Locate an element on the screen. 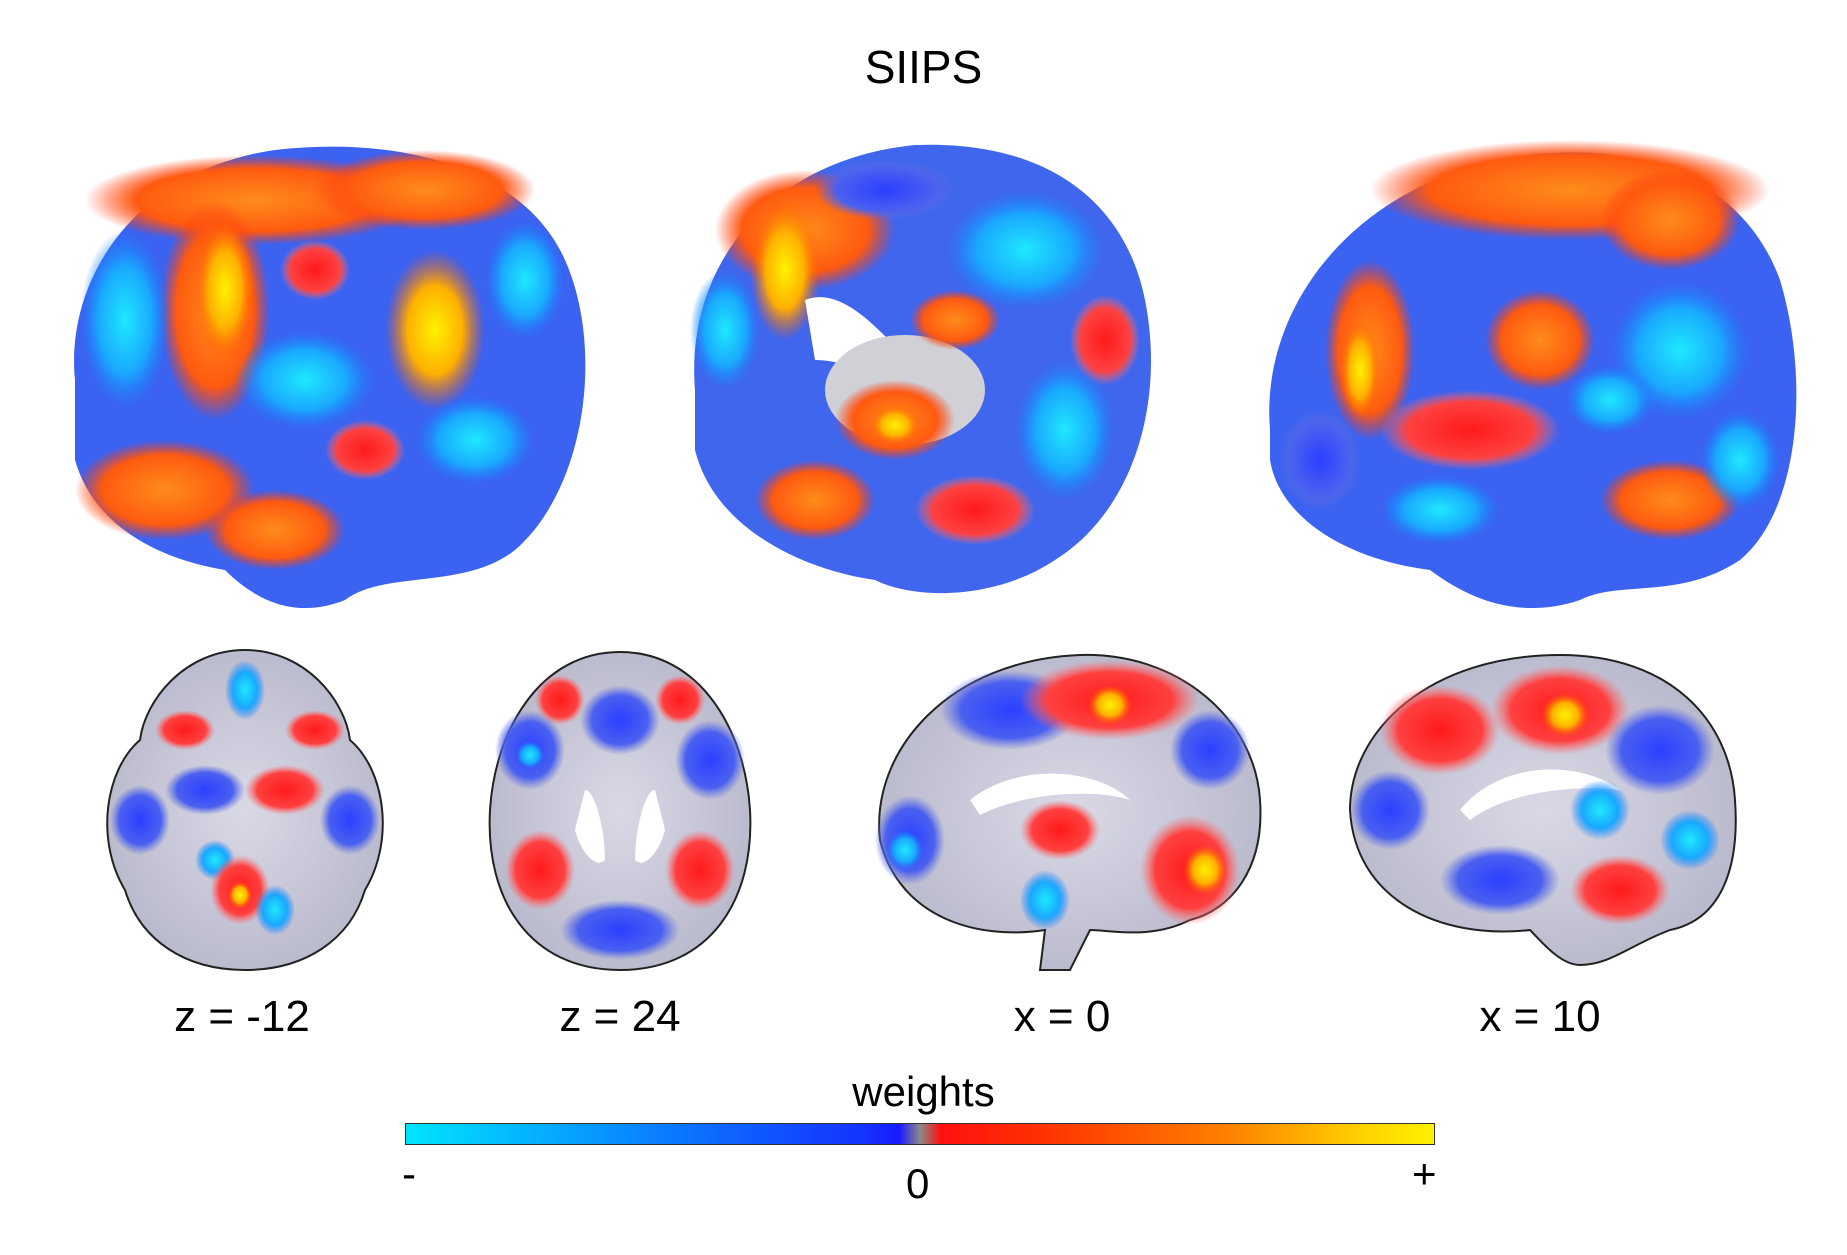 The height and width of the screenshot is (1255, 1847). colorbar-zero-label: 0 is located at coordinates (918, 1183).